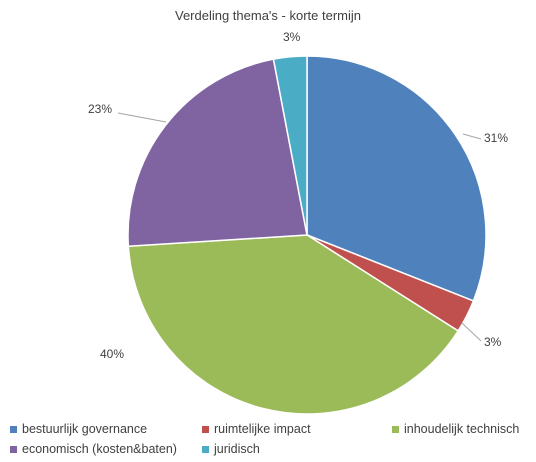  I want to click on data-label: 23%, so click(100, 109).